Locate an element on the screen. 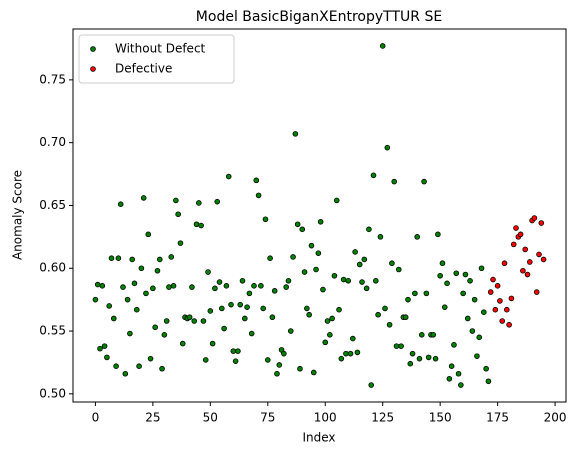 This screenshot has height=455, width=580. x-tick-label: 150 is located at coordinates (440, 418).